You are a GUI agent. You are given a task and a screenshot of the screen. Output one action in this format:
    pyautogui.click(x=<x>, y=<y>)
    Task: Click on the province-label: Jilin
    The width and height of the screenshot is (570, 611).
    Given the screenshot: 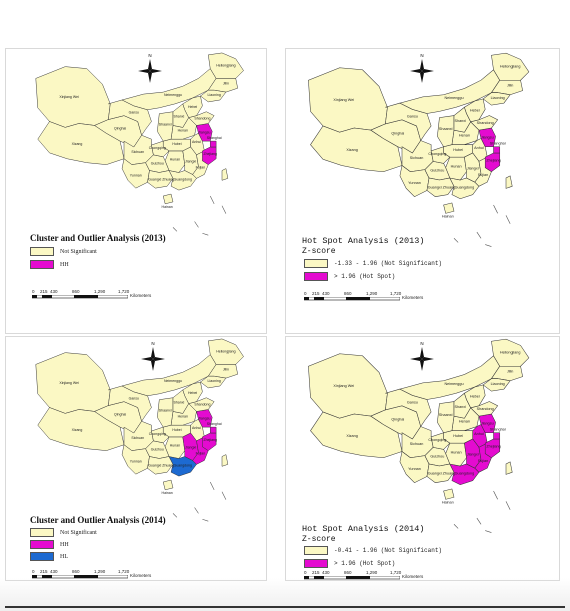 What is the action you would take?
    pyautogui.click(x=510, y=85)
    